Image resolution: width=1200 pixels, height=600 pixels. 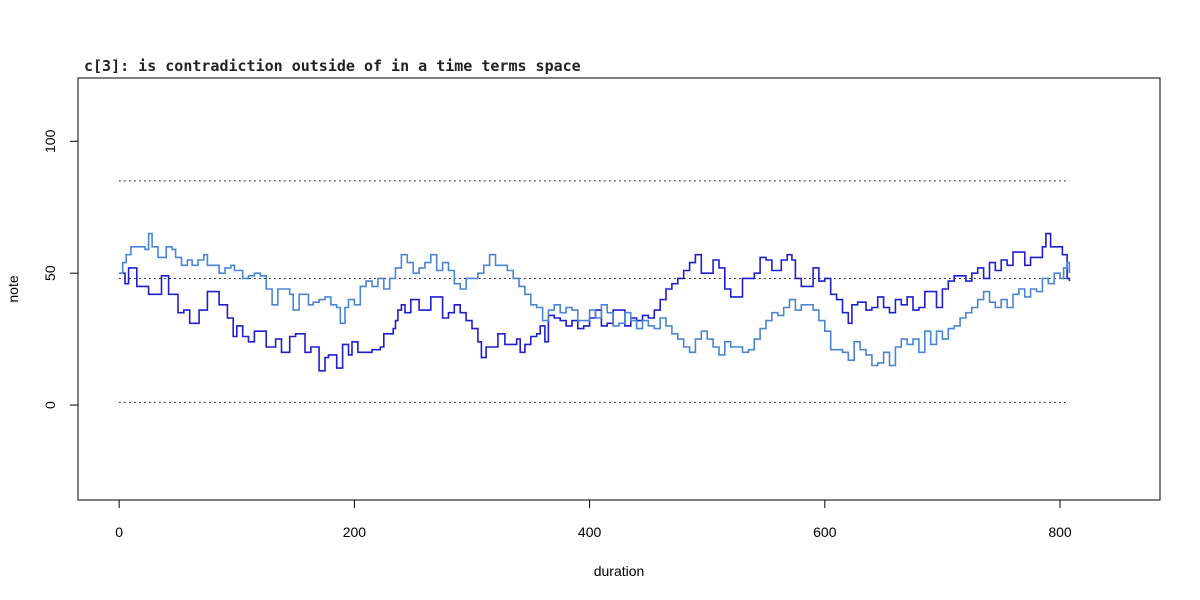 What do you see at coordinates (619, 571) in the screenshot?
I see `x-axis-label: duration` at bounding box center [619, 571].